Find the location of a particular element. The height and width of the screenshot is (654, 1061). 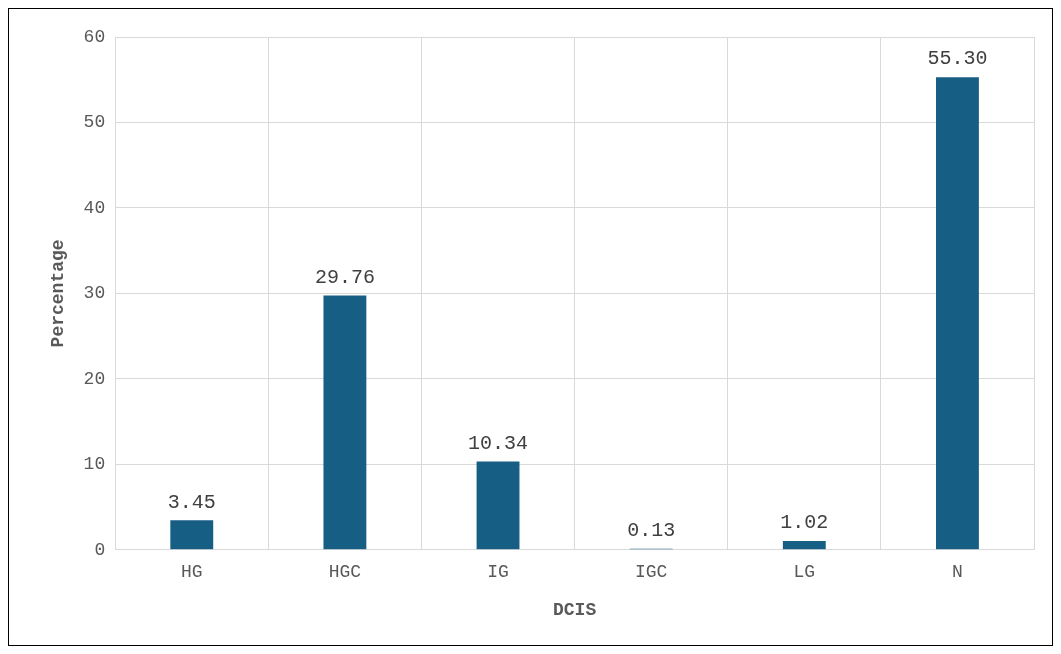

data-label: 10.34 is located at coordinates (498, 443).